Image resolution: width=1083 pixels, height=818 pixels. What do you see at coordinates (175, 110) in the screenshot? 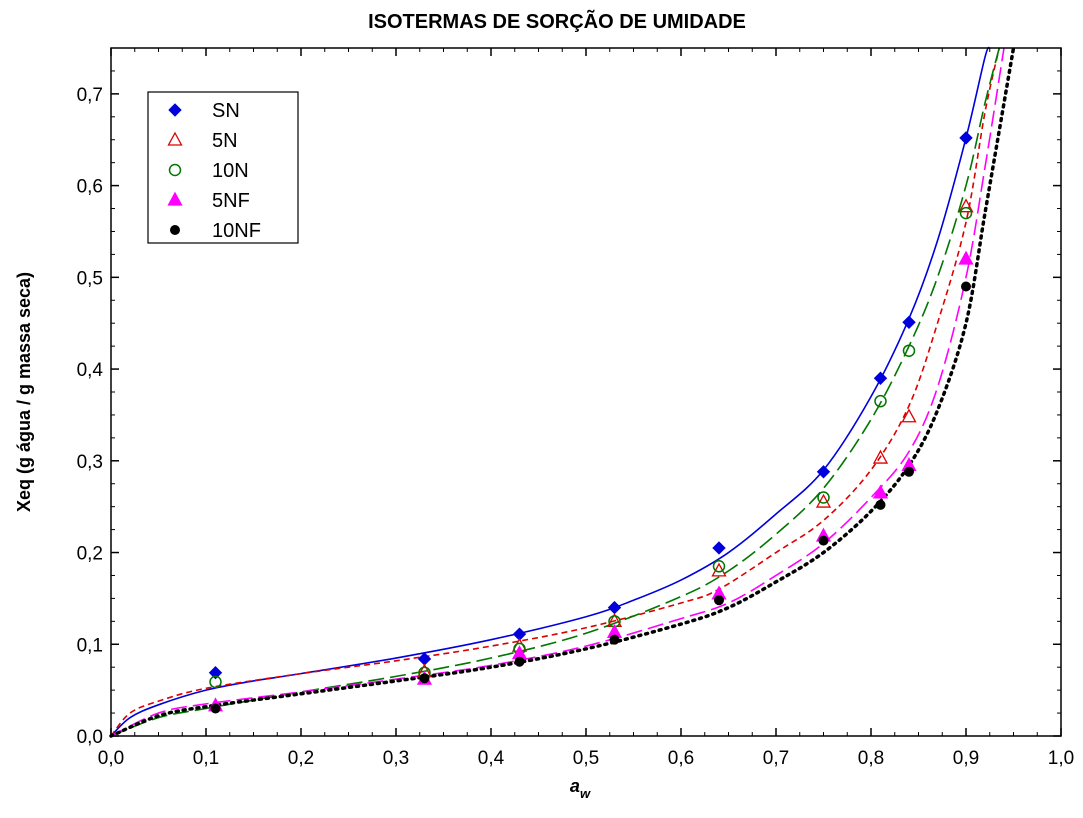
I see `legend-marker-sn` at bounding box center [175, 110].